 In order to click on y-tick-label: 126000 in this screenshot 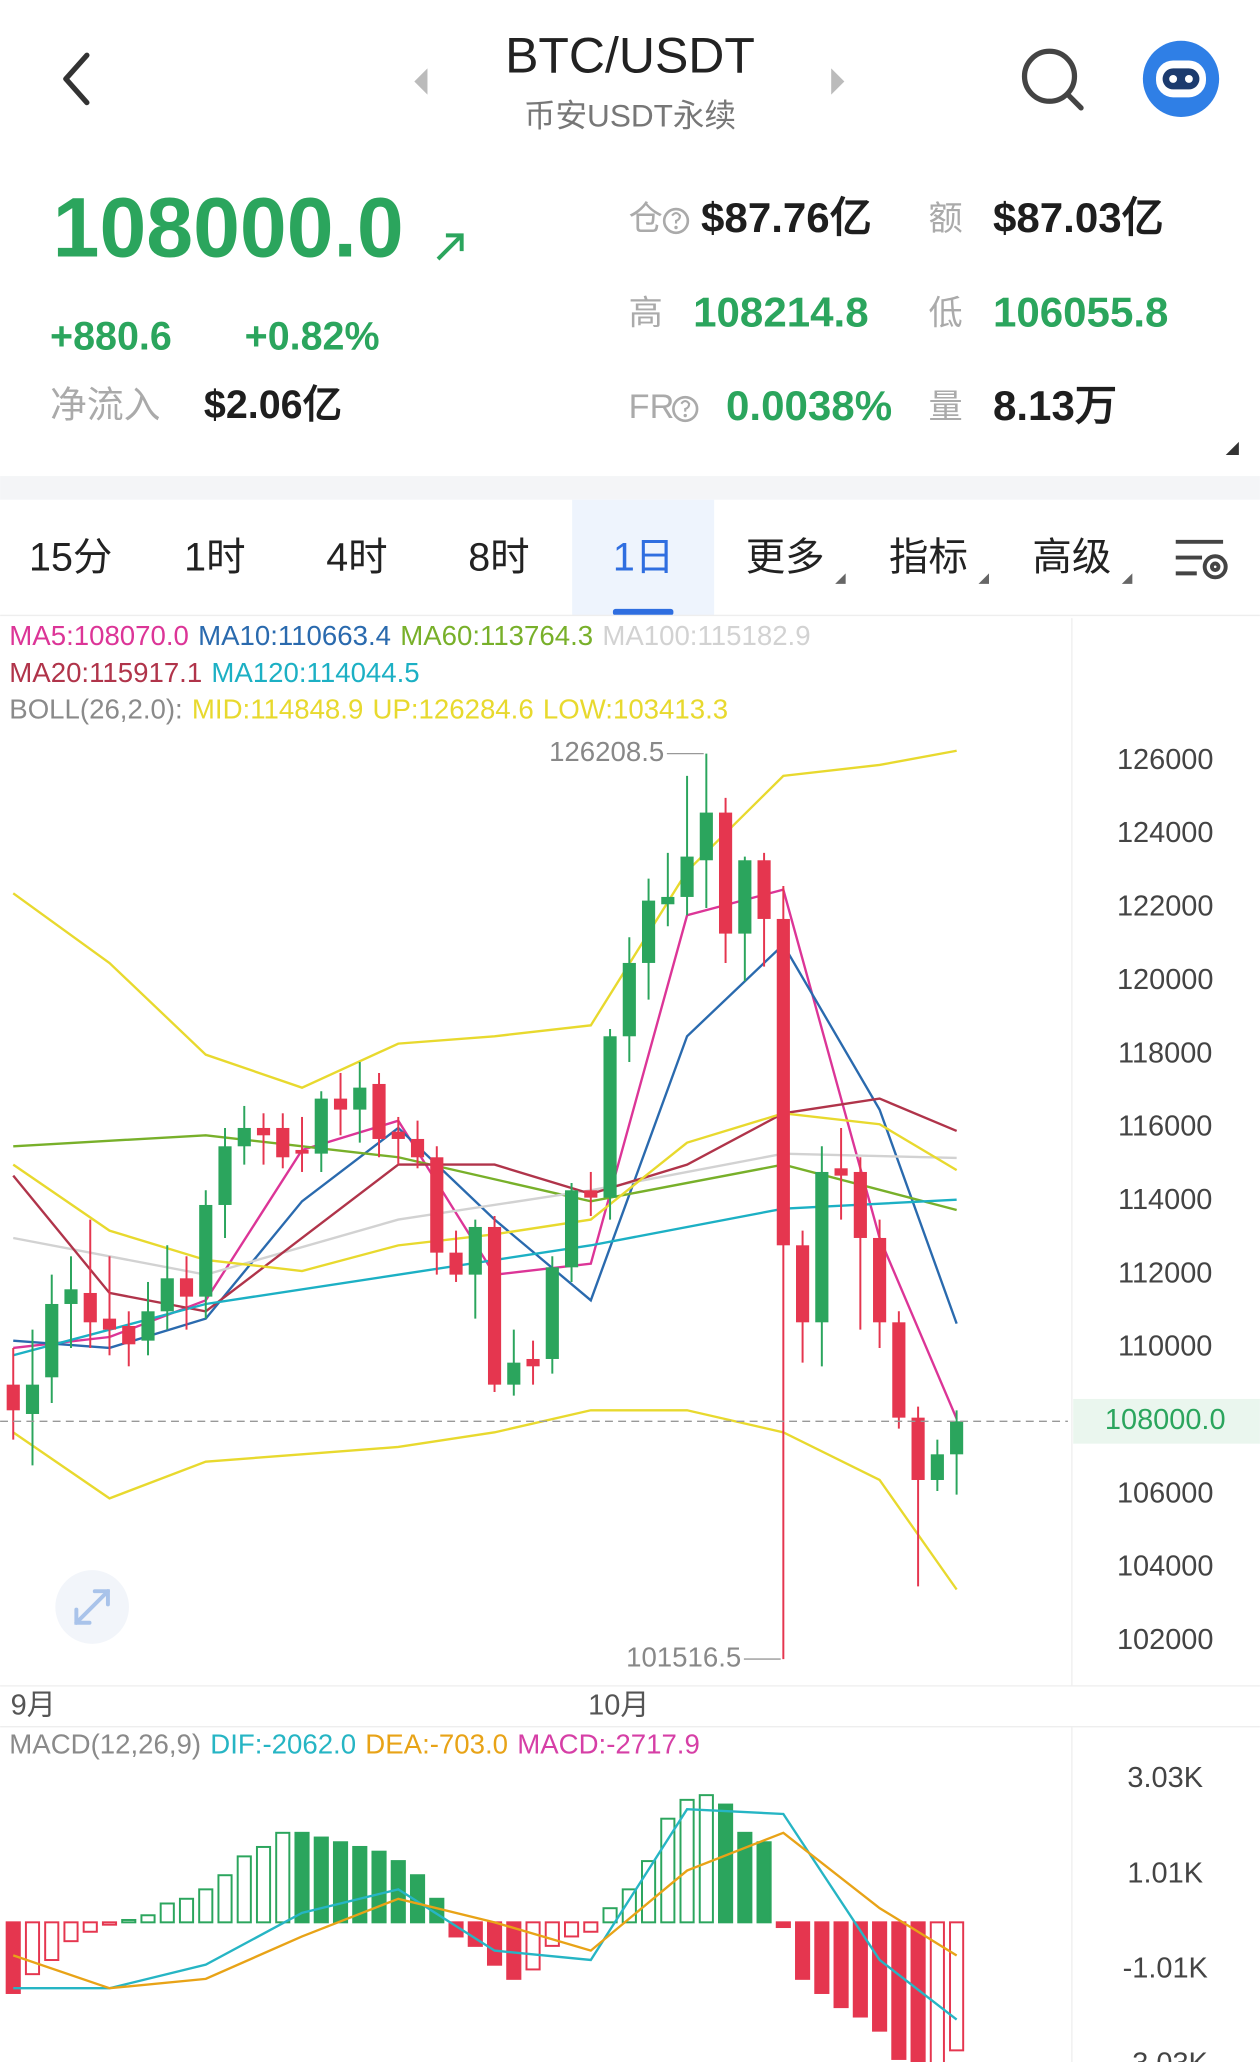, I will do `click(1165, 760)`.